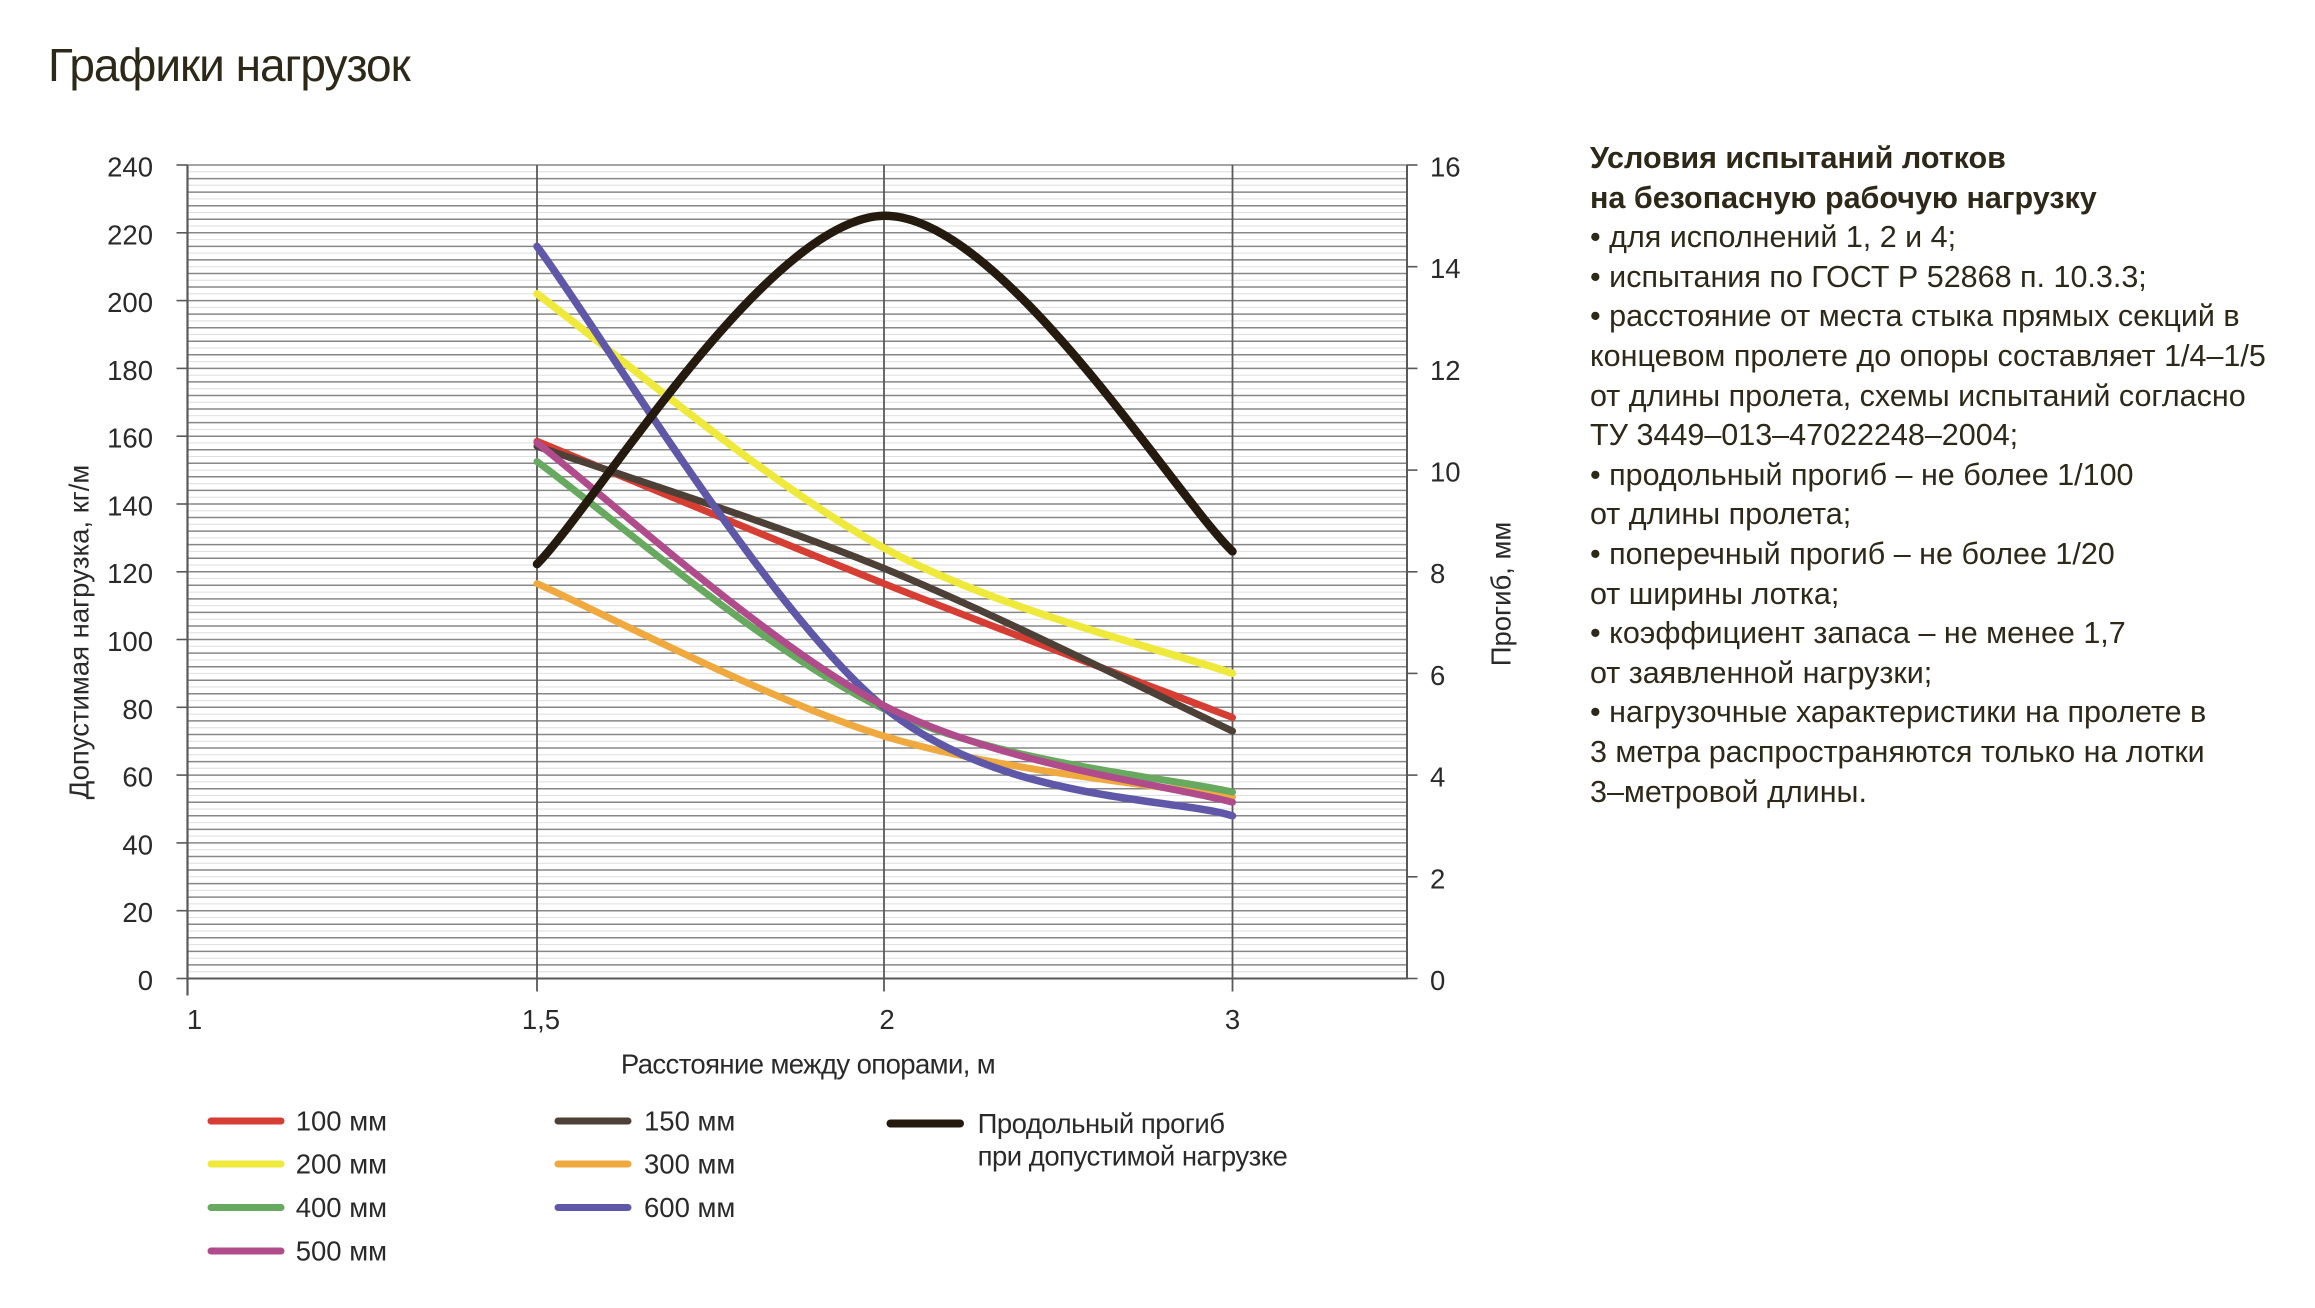 This screenshot has width=2315, height=1308. Describe the element at coordinates (689, 1207) in the screenshot. I see `svg-text: 600 мм` at that location.